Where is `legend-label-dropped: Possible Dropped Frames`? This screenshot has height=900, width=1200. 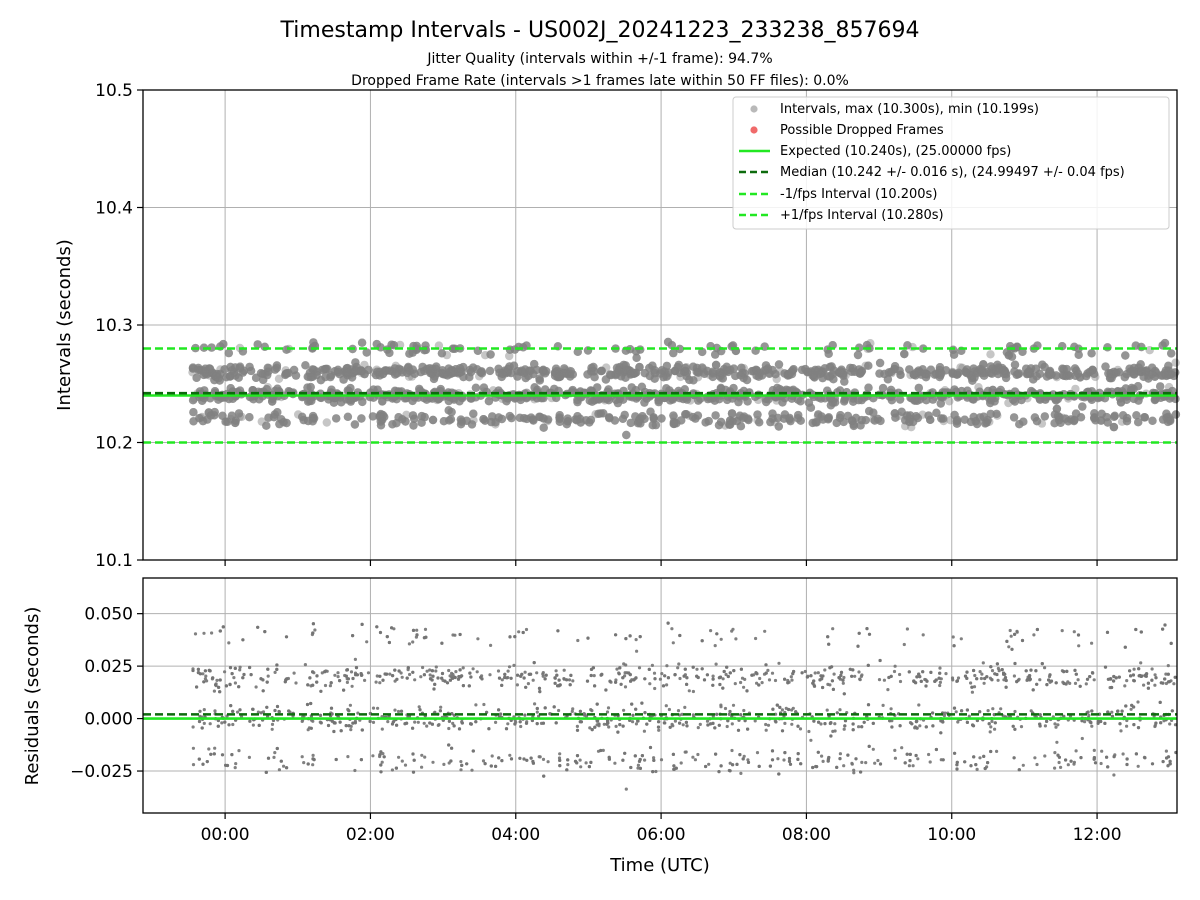
legend-label-dropped: Possible Dropped Frames is located at coordinates (862, 130).